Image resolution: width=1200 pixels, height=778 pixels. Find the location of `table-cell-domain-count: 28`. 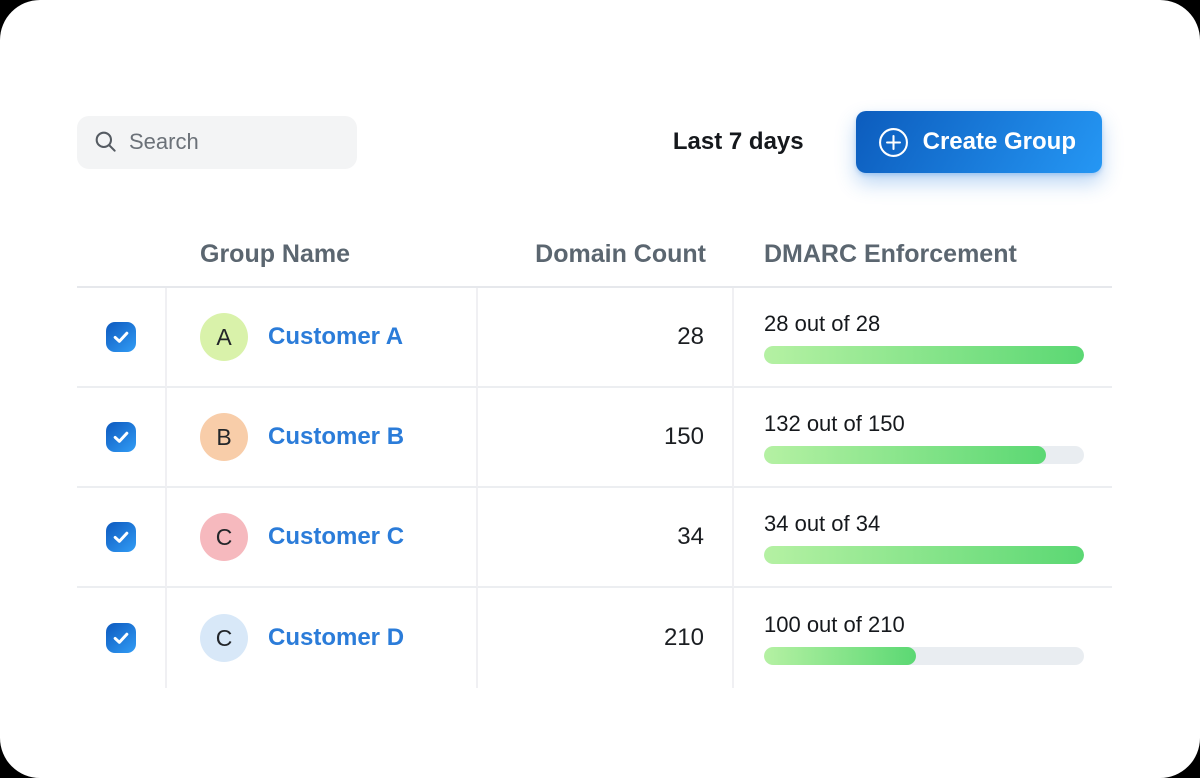

table-cell-domain-count: 28 is located at coordinates (606, 338).